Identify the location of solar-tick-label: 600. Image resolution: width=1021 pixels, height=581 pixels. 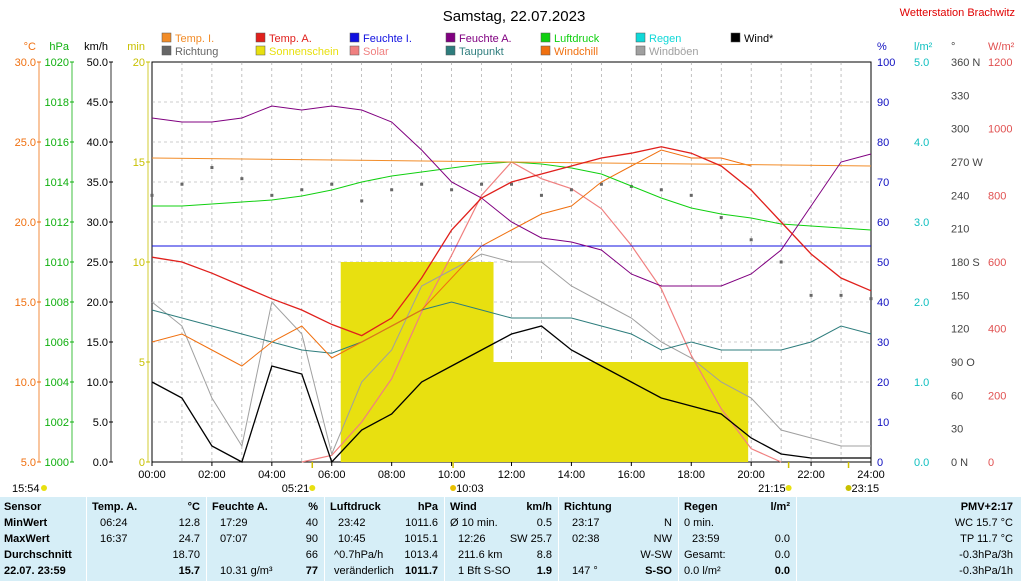
(997, 263).